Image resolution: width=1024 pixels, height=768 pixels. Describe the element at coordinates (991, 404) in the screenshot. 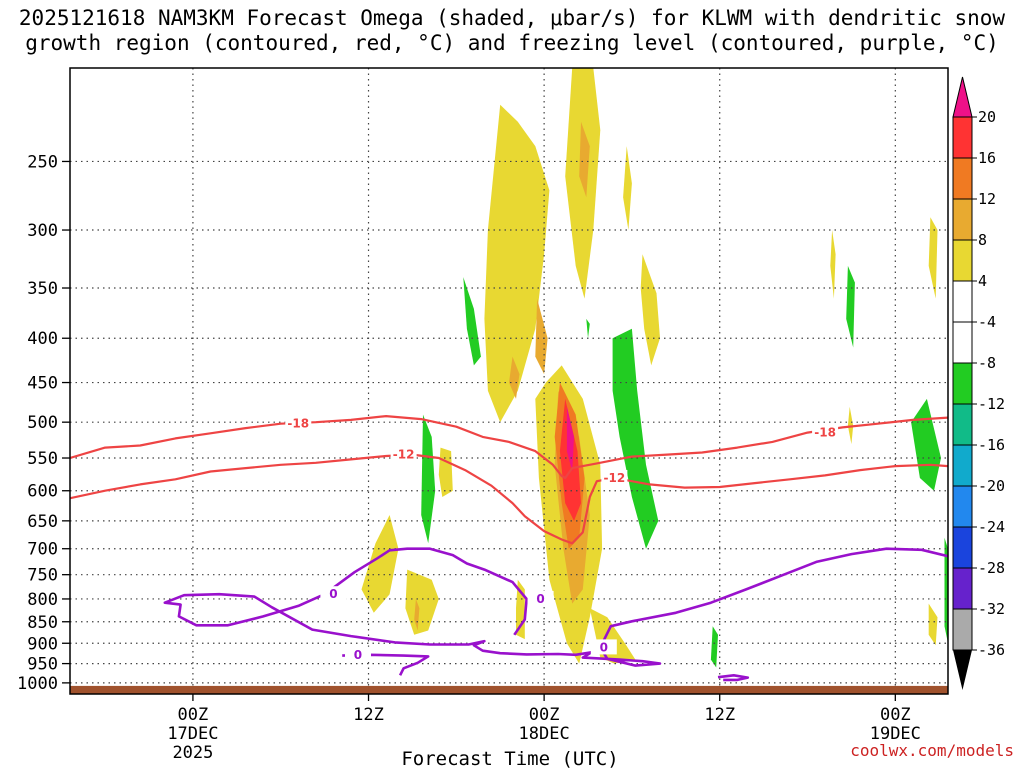

I see `colorbar-label: -12` at that location.